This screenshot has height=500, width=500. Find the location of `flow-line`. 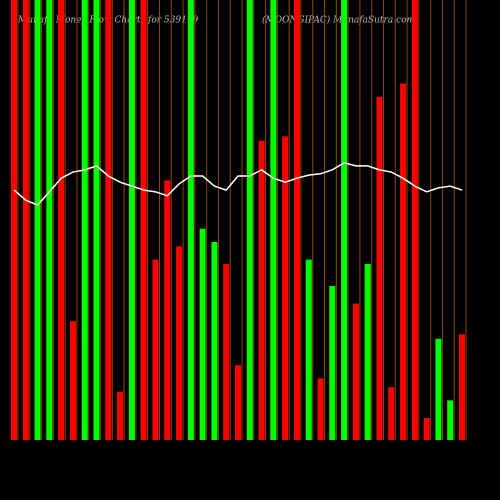

flow-line is located at coordinates (238, 183).